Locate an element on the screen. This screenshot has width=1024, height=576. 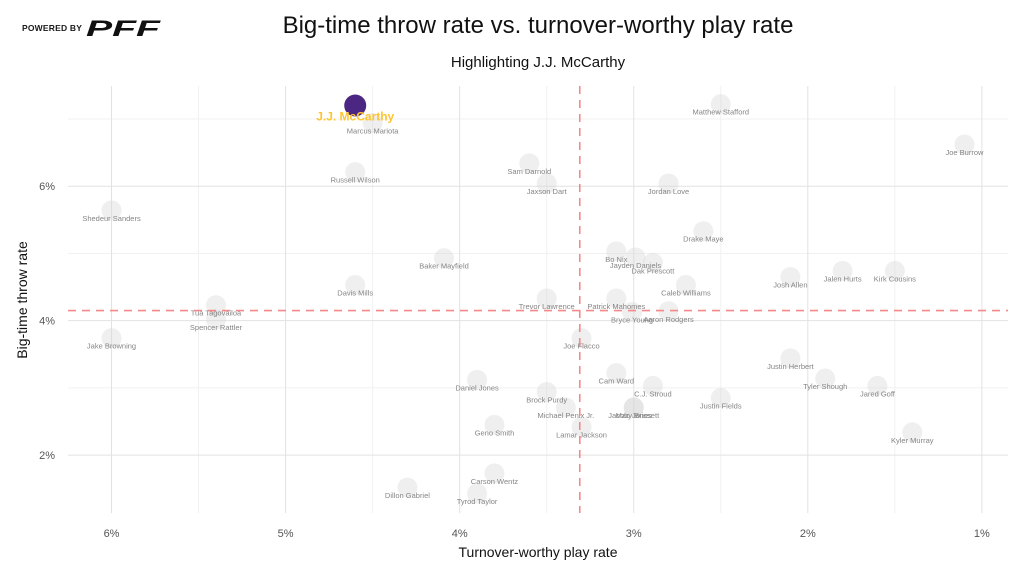
player-label: Baker Mayfield is located at coordinates (444, 266).